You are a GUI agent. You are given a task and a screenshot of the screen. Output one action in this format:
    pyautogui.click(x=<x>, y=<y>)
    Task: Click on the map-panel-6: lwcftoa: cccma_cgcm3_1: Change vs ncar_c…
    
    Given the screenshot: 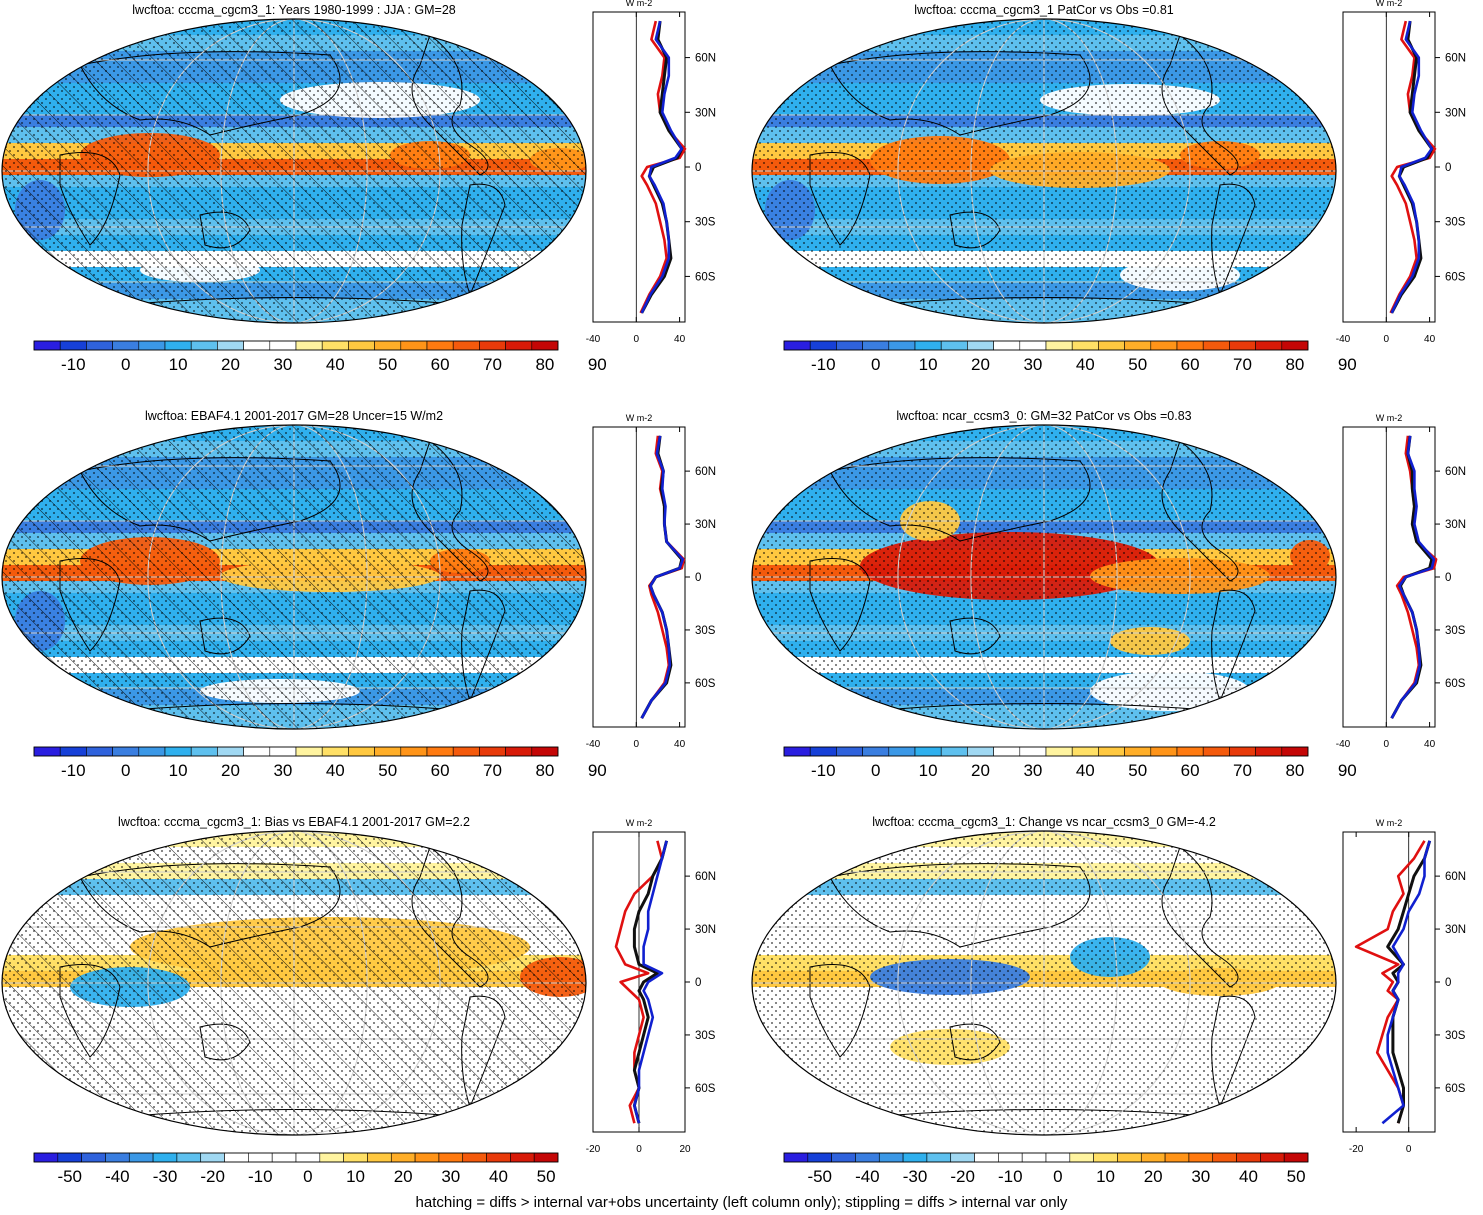 What is the action you would take?
    pyautogui.click(x=1044, y=975)
    